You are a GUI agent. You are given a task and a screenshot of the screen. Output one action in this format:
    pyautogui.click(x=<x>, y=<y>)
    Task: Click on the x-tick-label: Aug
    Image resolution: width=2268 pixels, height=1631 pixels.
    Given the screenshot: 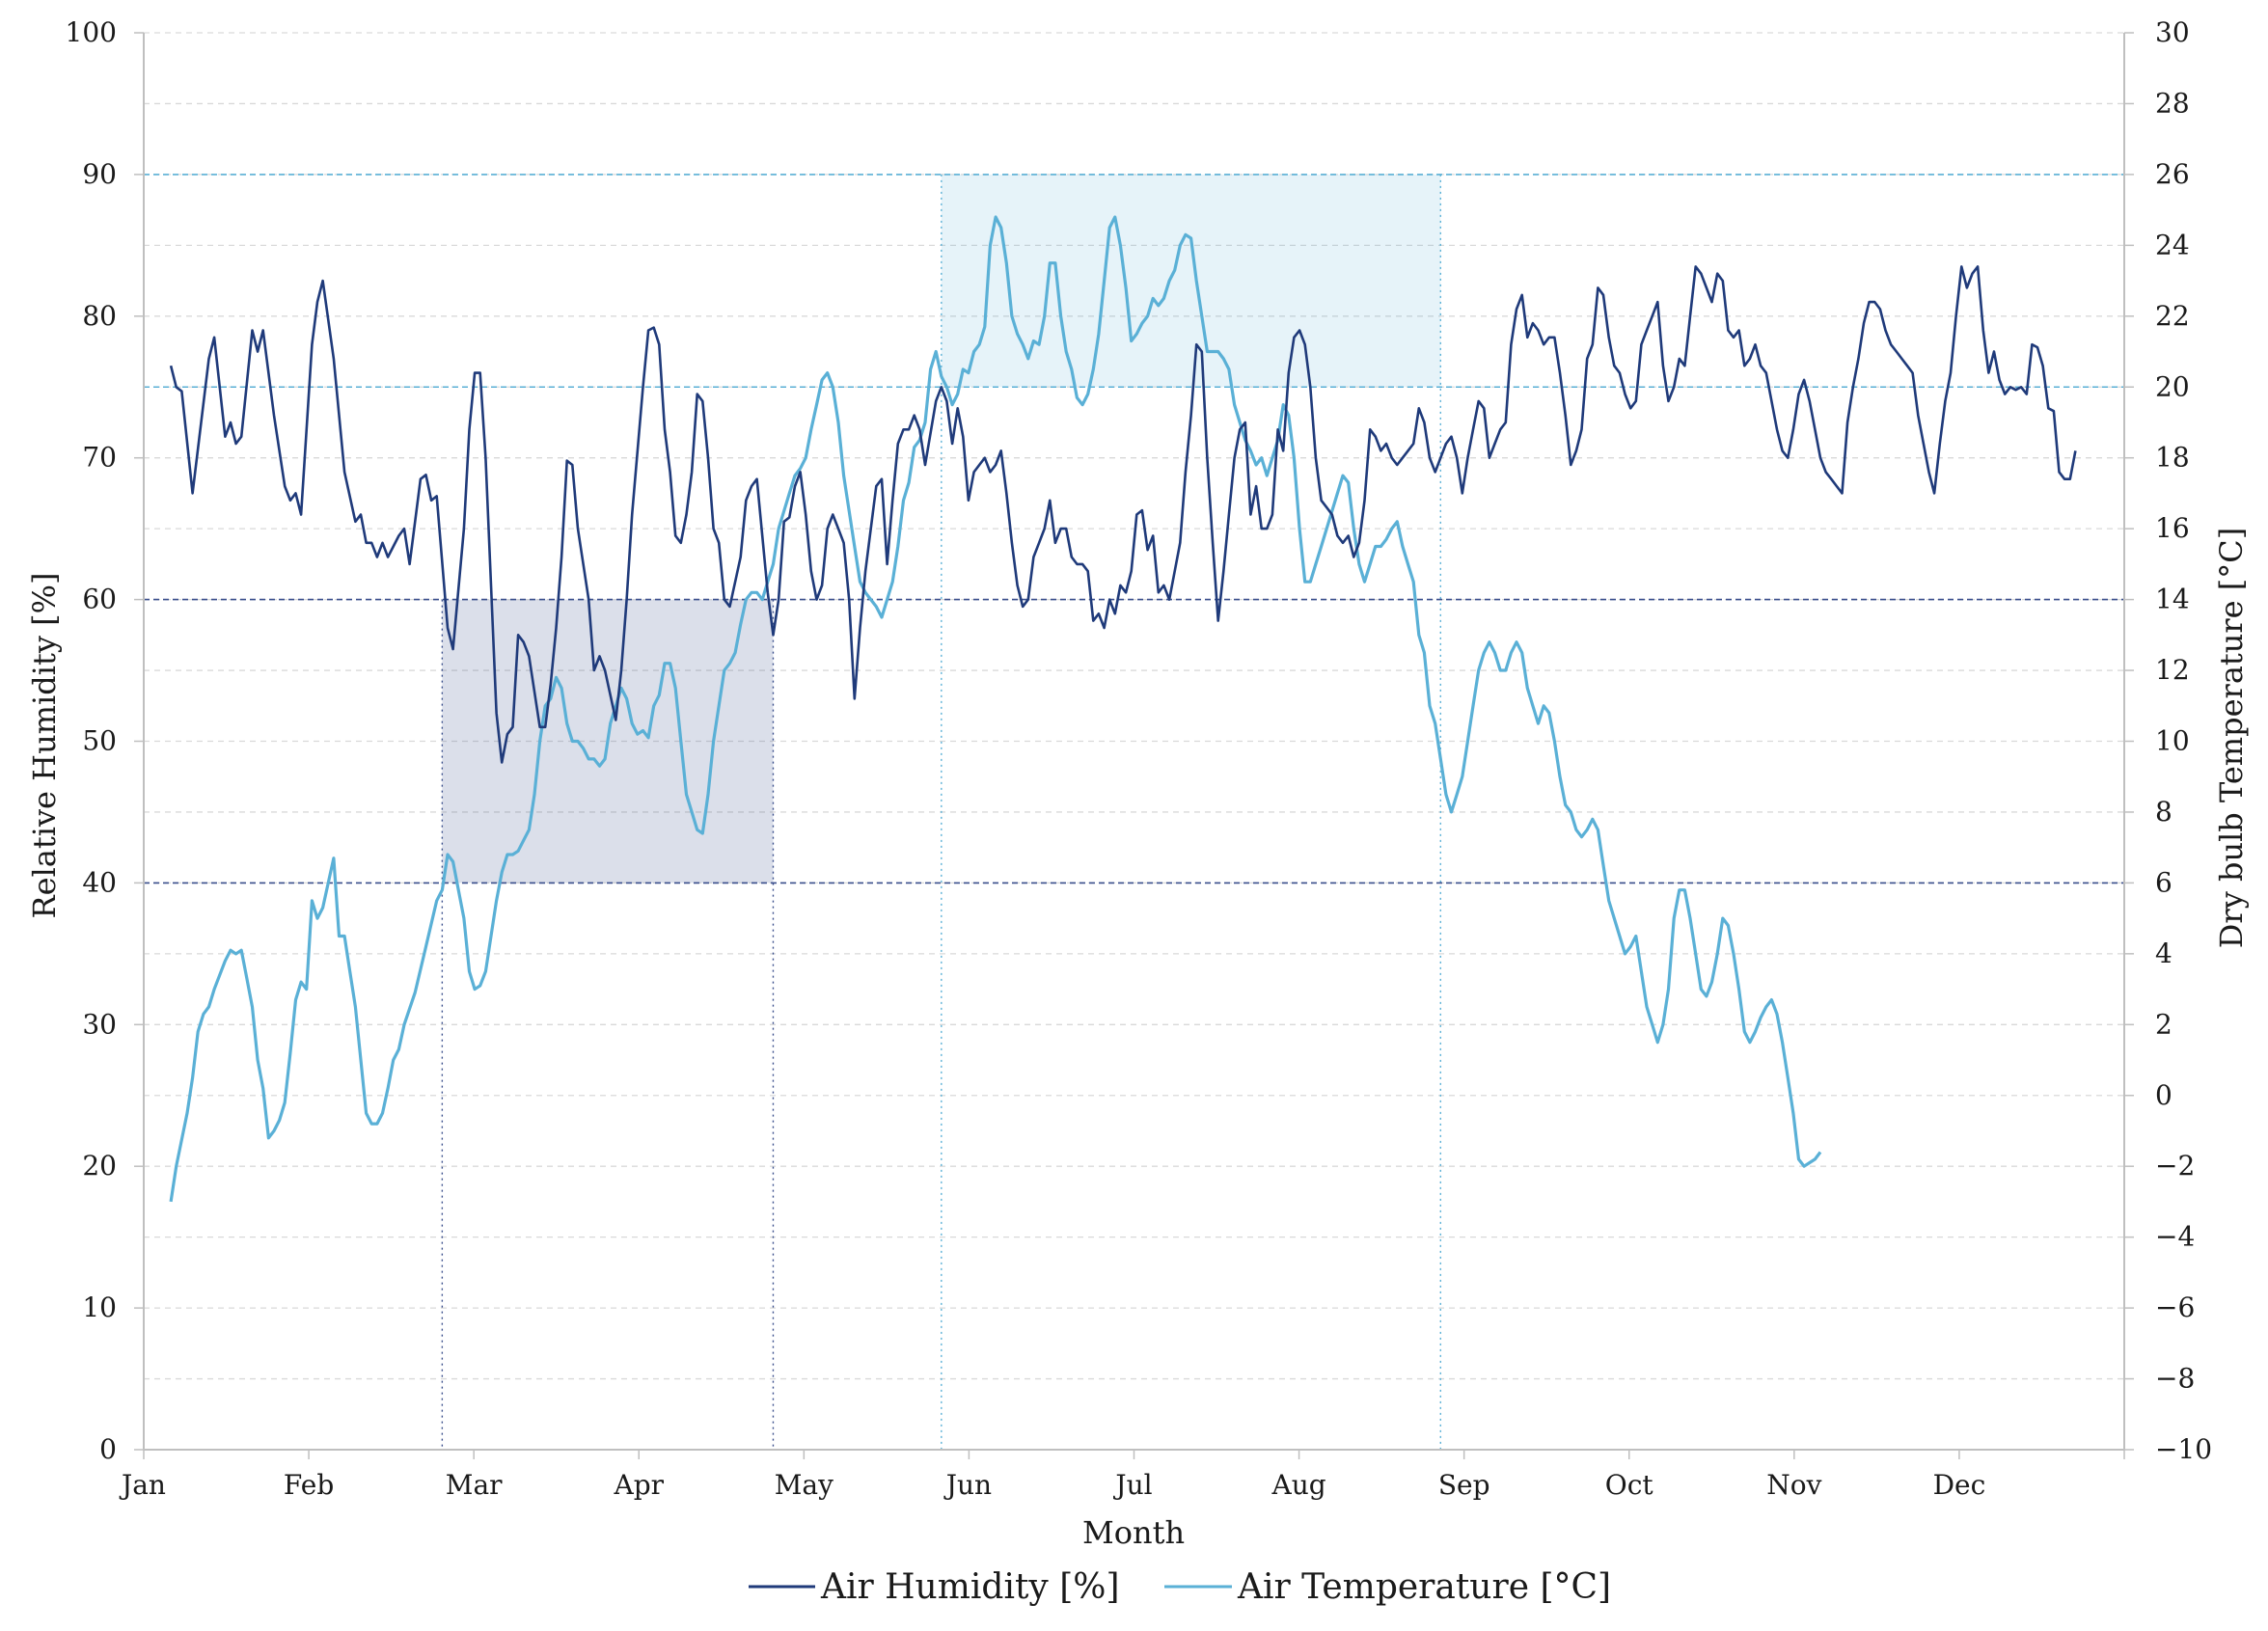 What is the action you would take?
    pyautogui.click(x=1298, y=1485)
    